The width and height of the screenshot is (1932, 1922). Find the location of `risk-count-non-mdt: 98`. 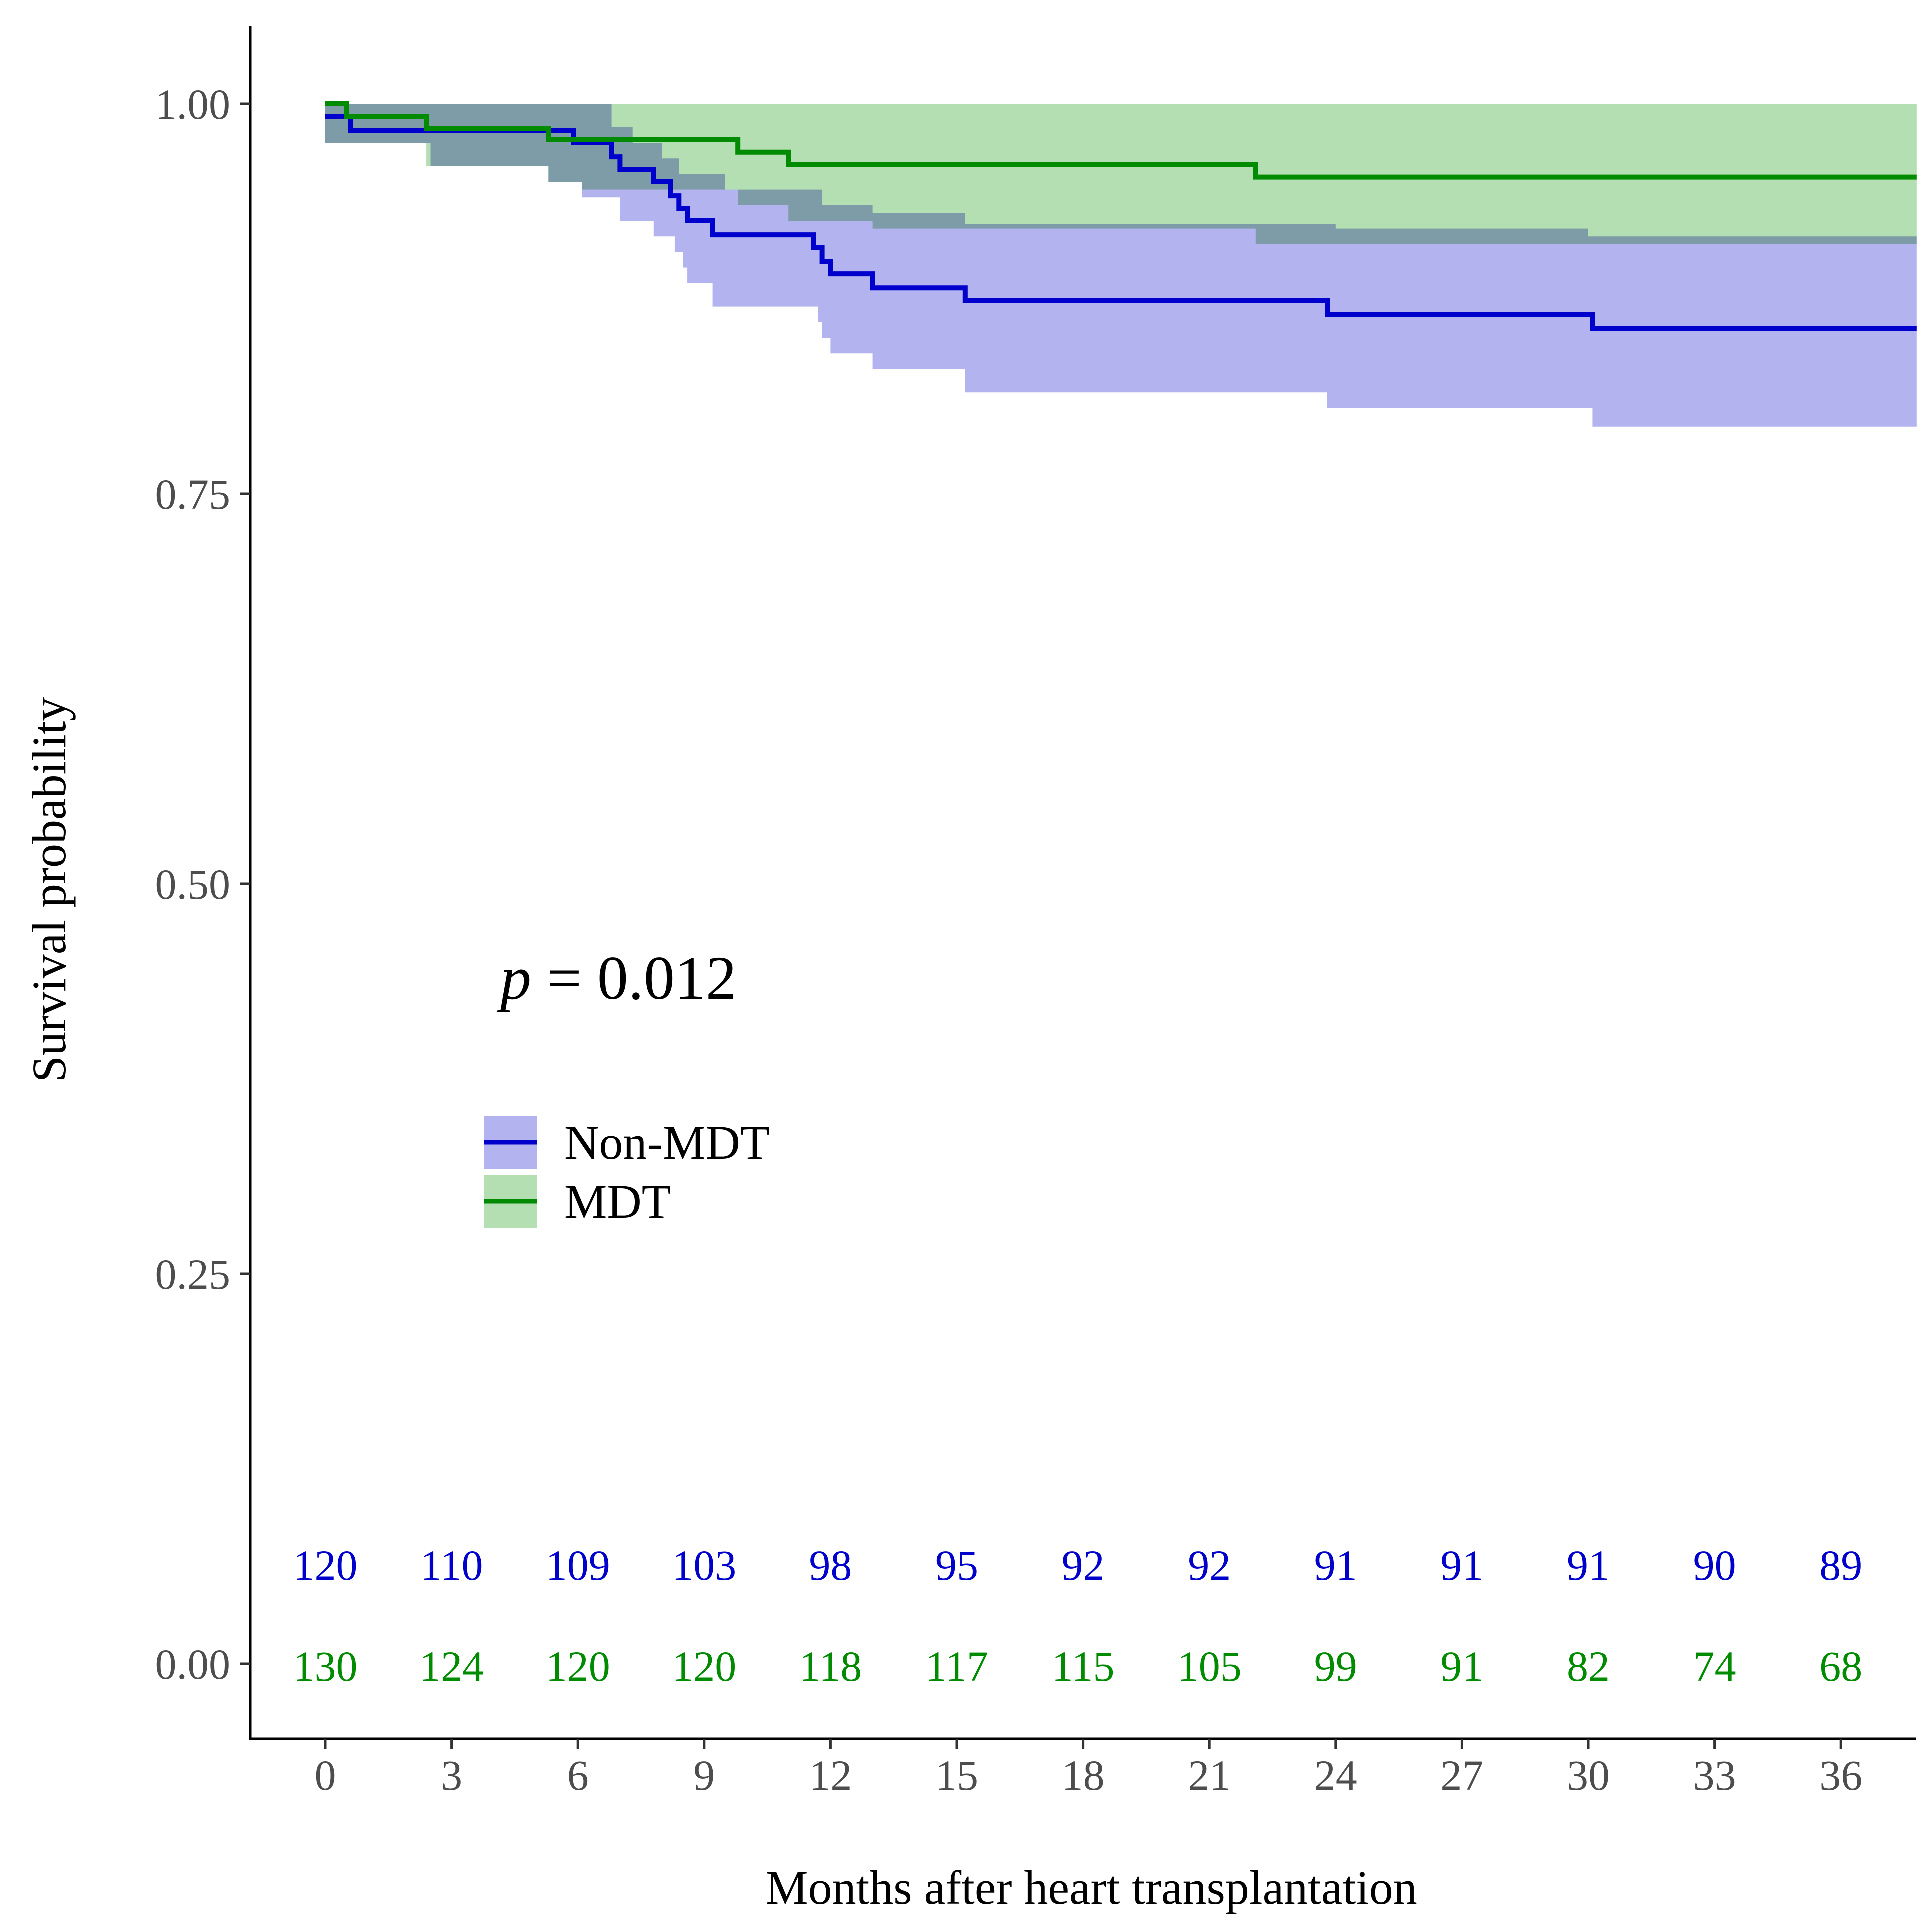

risk-count-non-mdt: 98 is located at coordinates (830, 1566).